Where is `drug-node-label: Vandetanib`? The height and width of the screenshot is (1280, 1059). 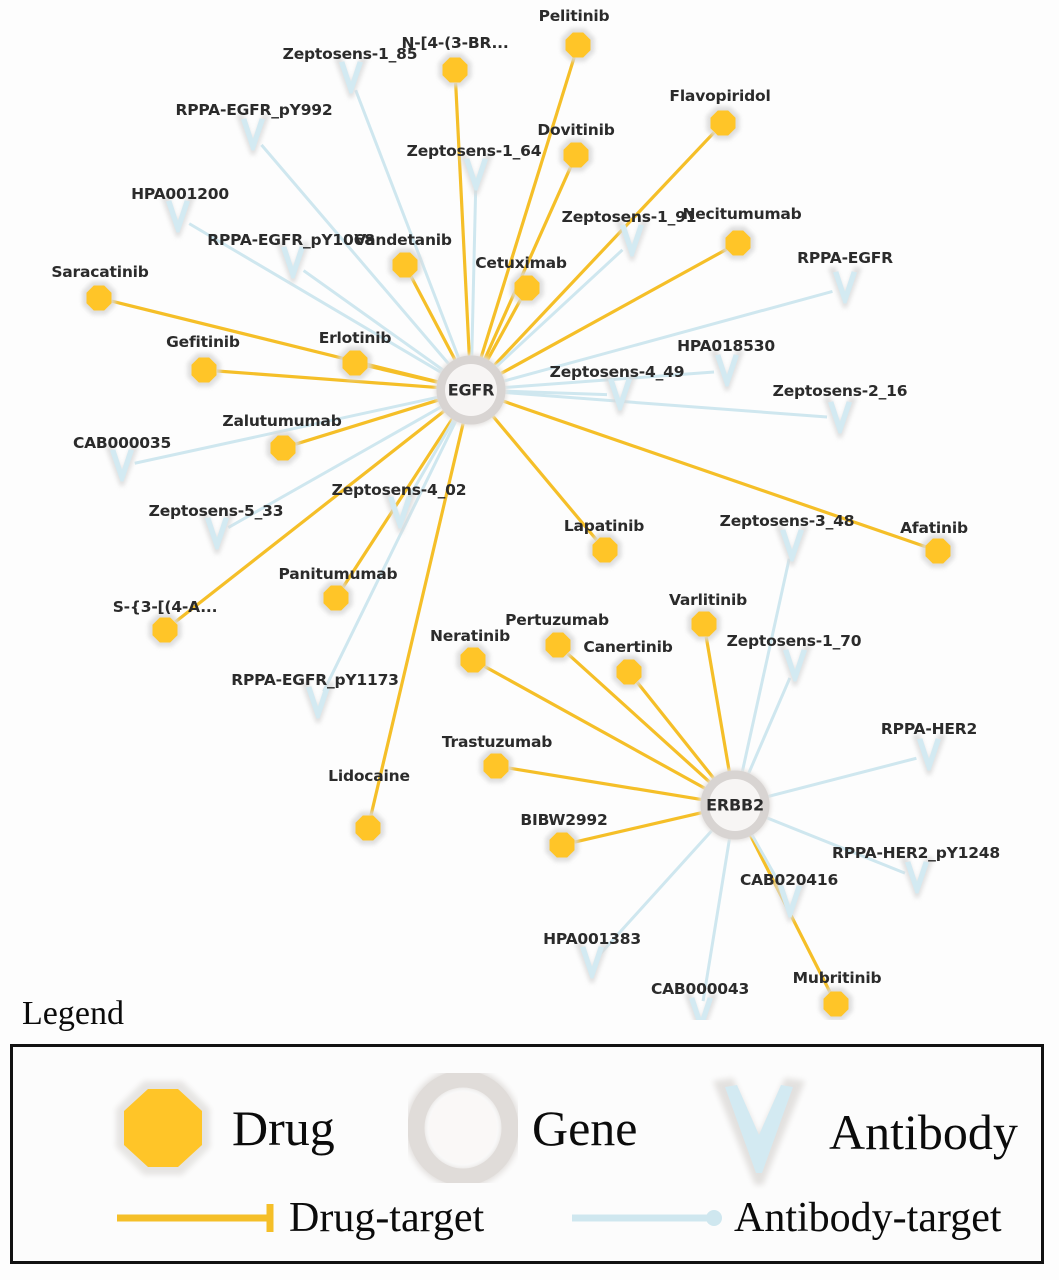 drug-node-label: Vandetanib is located at coordinates (403, 240).